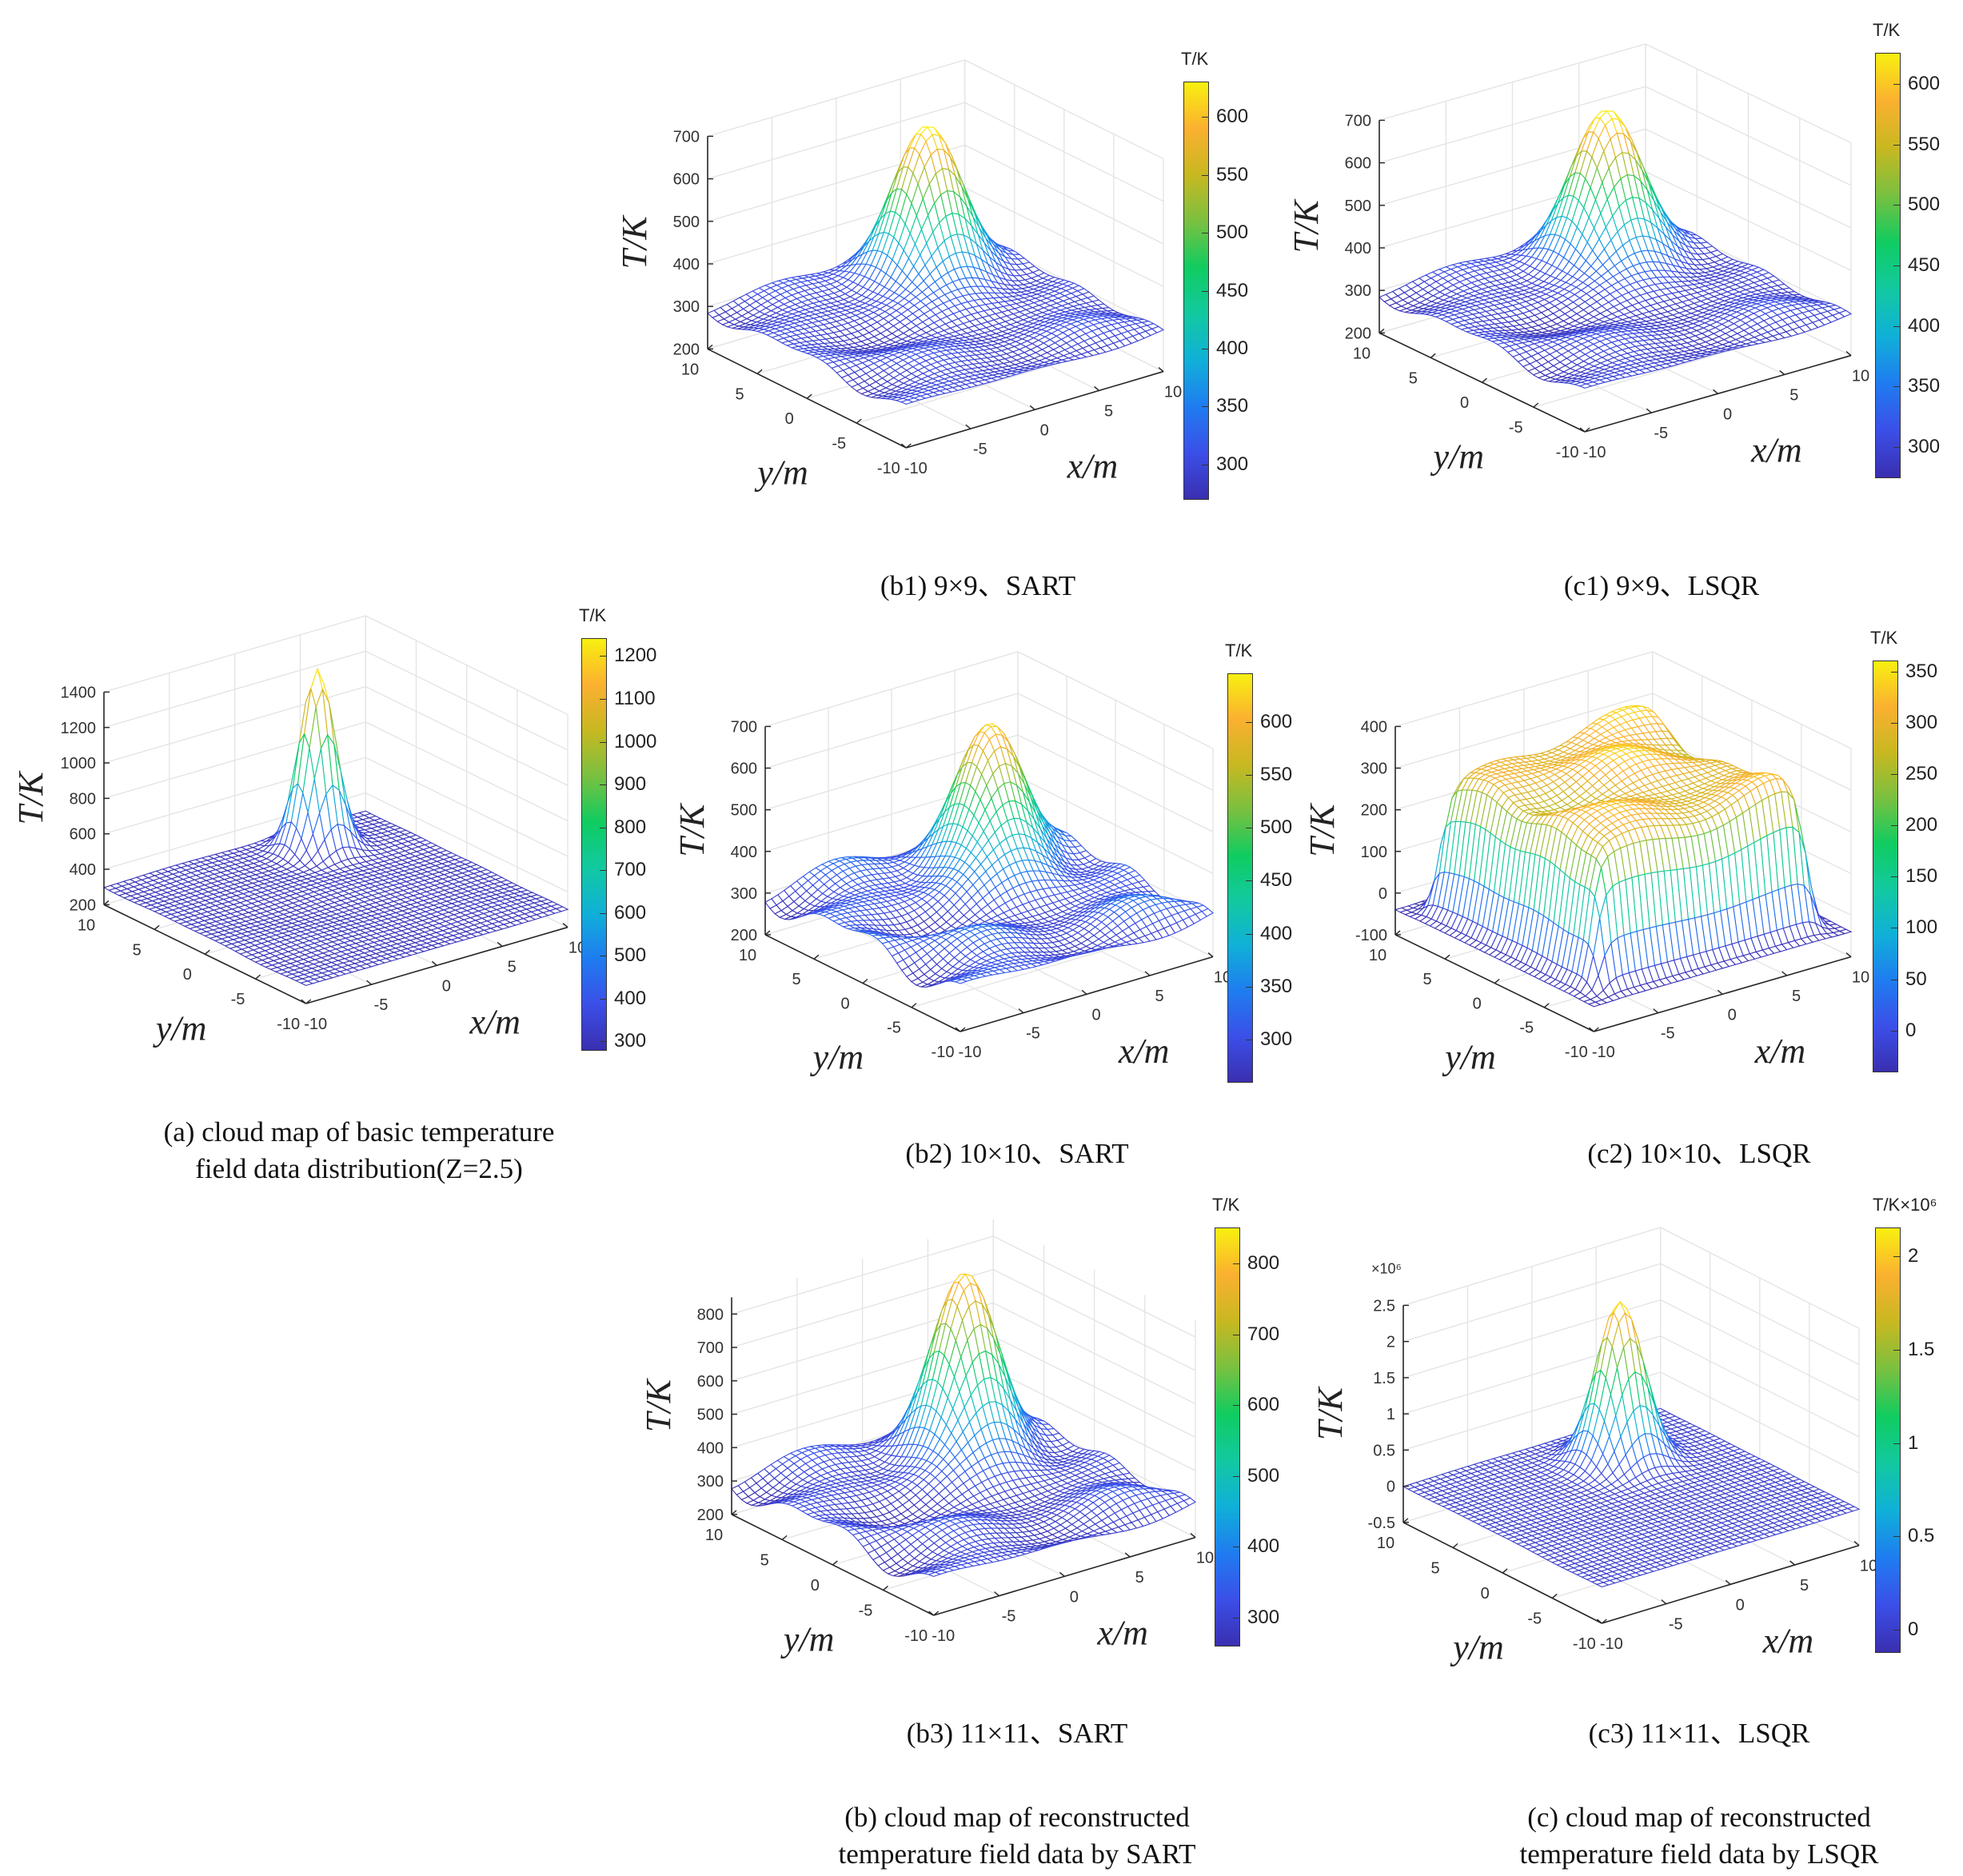 The image size is (1963, 1876). I want to click on z-tick-label: 800, so click(83, 799).